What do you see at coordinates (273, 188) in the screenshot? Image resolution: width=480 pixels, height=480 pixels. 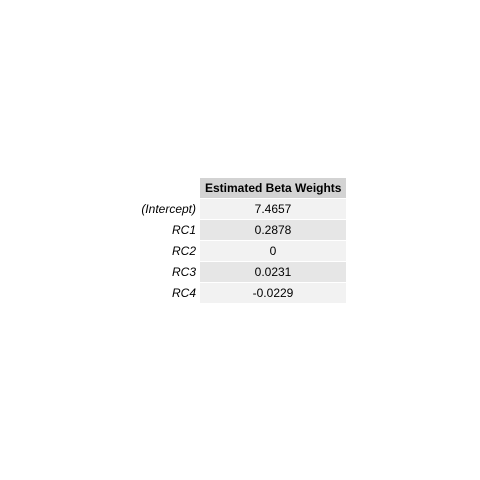 I see `column-header: Estimated Beta Weights` at bounding box center [273, 188].